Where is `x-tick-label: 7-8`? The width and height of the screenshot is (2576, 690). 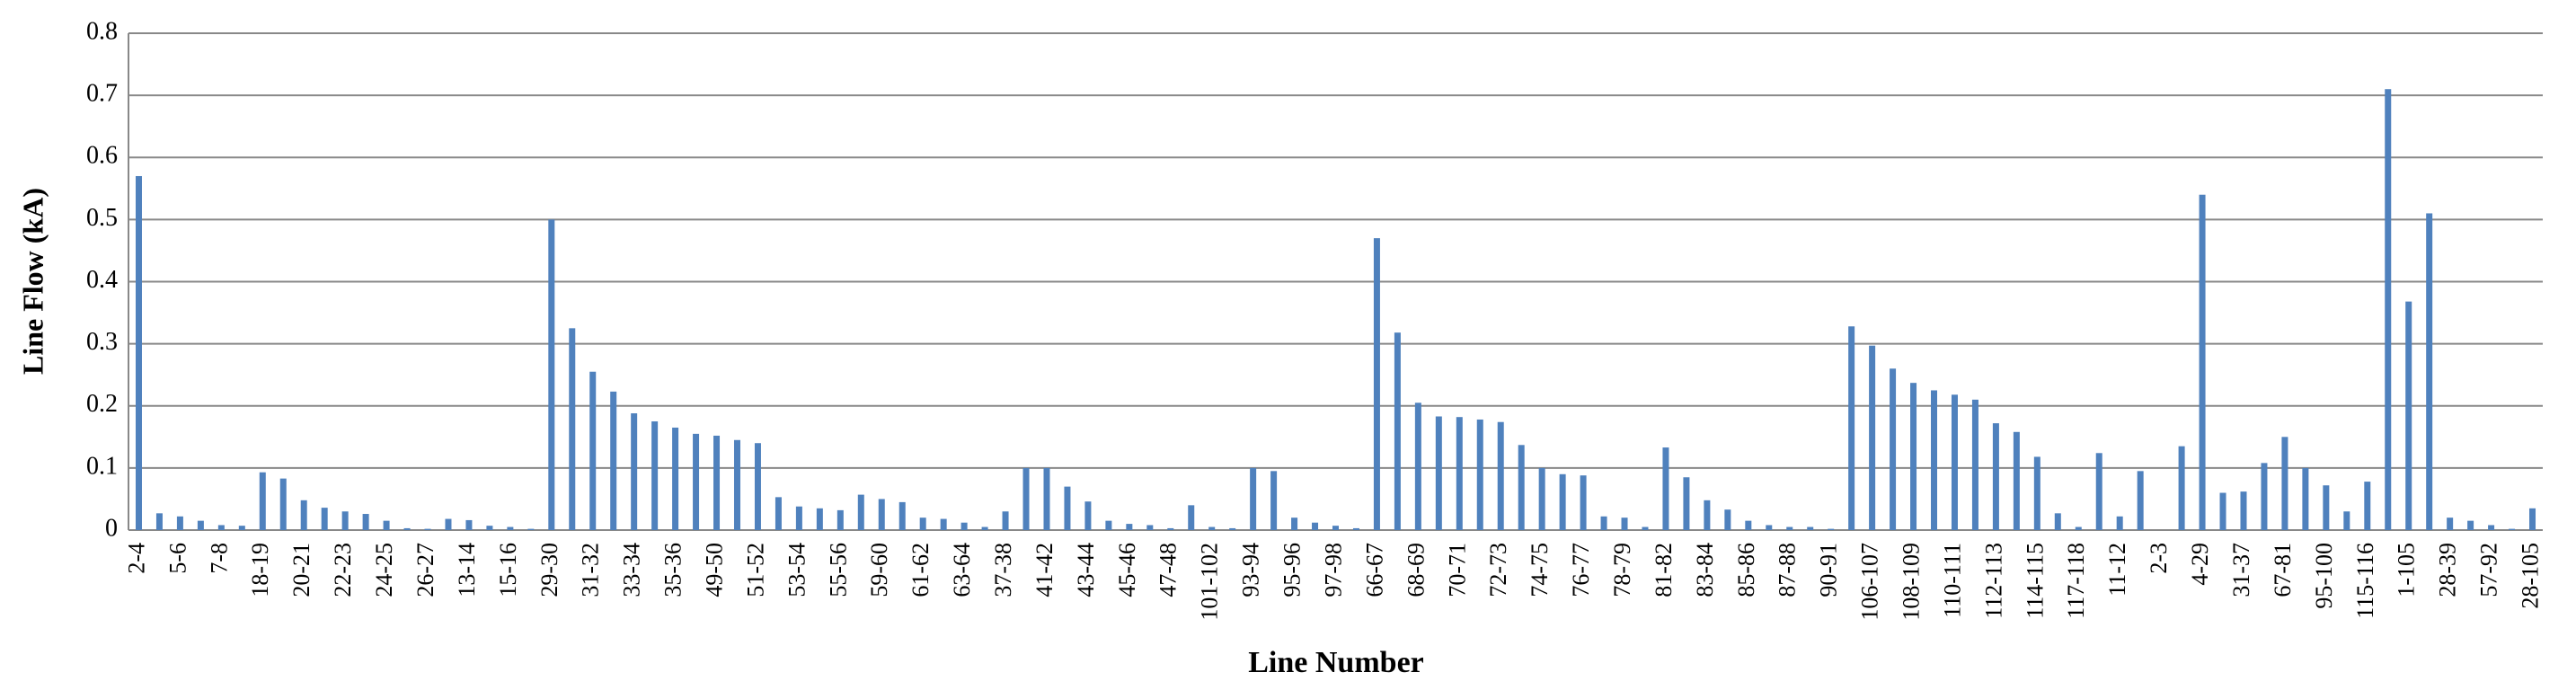 x-tick-label: 7-8 is located at coordinates (219, 558).